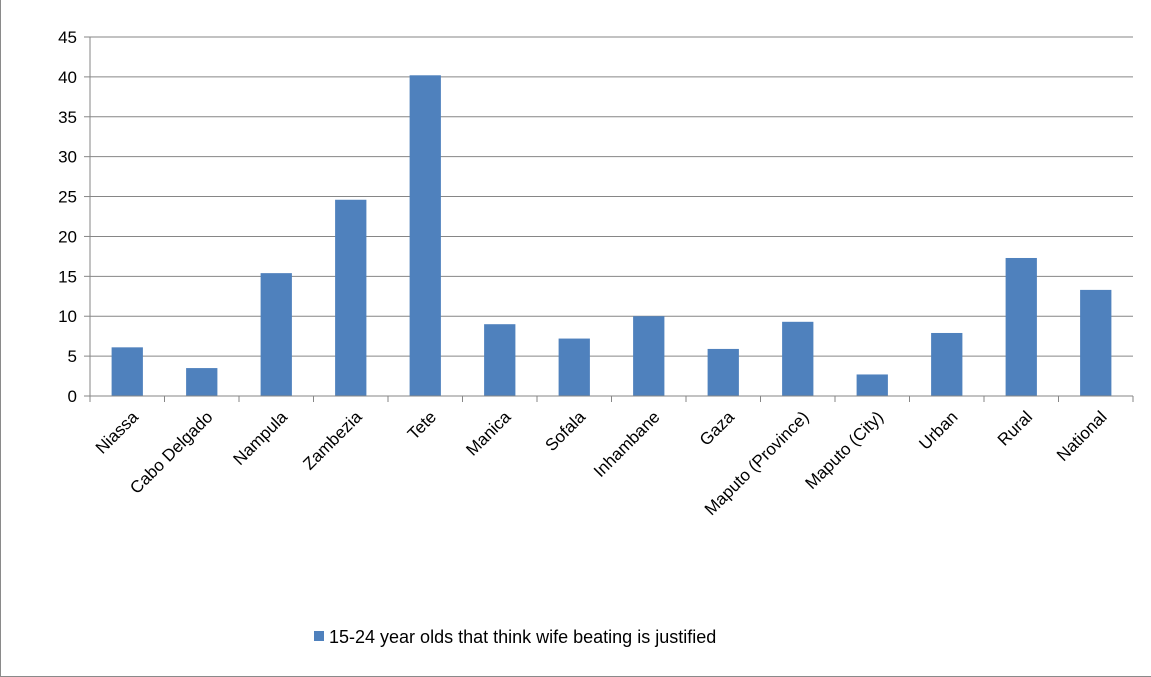  I want to click on x-category-label: Zambezia, so click(332, 440).